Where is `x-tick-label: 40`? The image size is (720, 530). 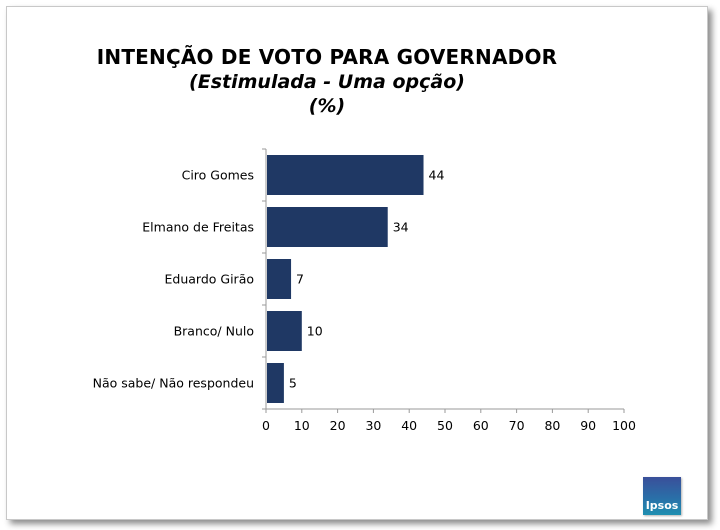 x-tick-label: 40 is located at coordinates (409, 425).